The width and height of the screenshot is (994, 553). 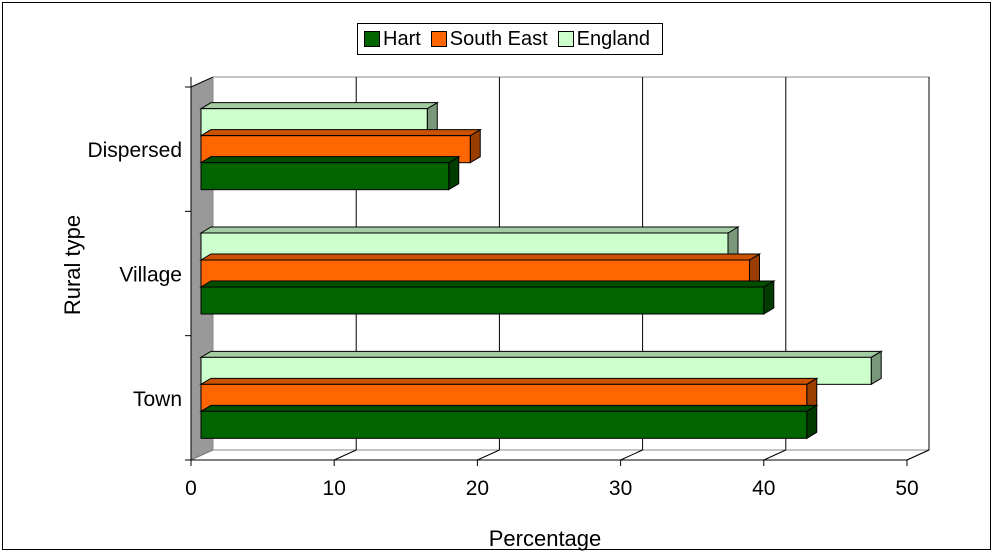 I want to click on bar-hart-town-cap, so click(x=509, y=408).